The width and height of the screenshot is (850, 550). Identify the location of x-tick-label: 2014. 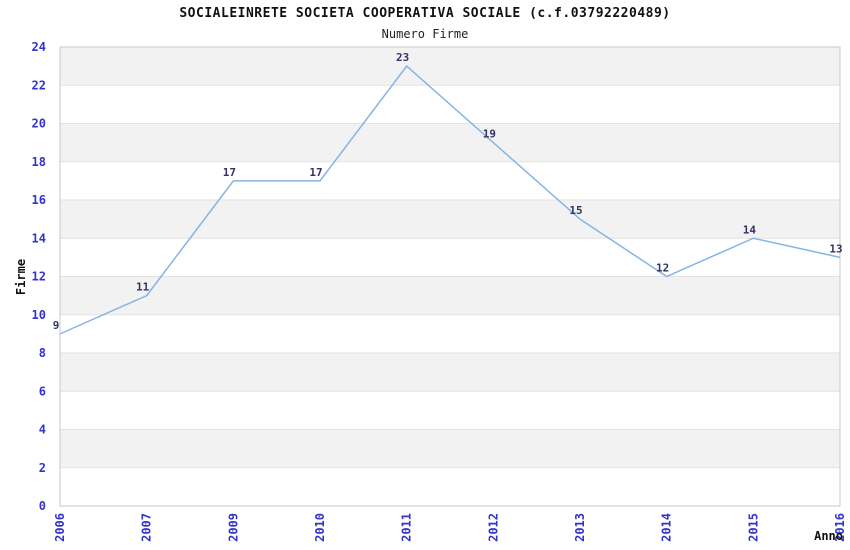
(667, 527).